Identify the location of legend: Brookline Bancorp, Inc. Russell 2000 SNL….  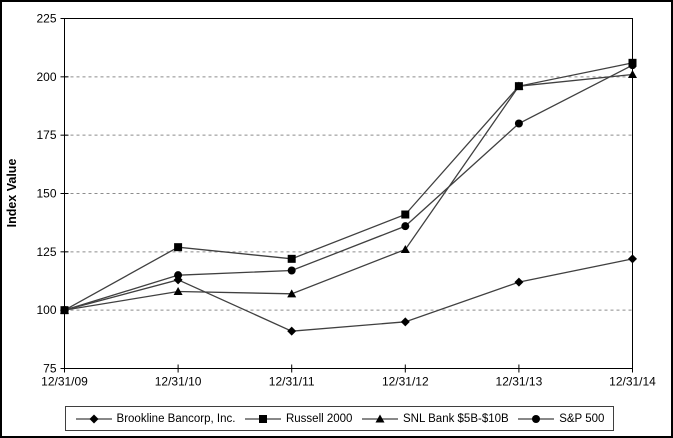
(339, 418).